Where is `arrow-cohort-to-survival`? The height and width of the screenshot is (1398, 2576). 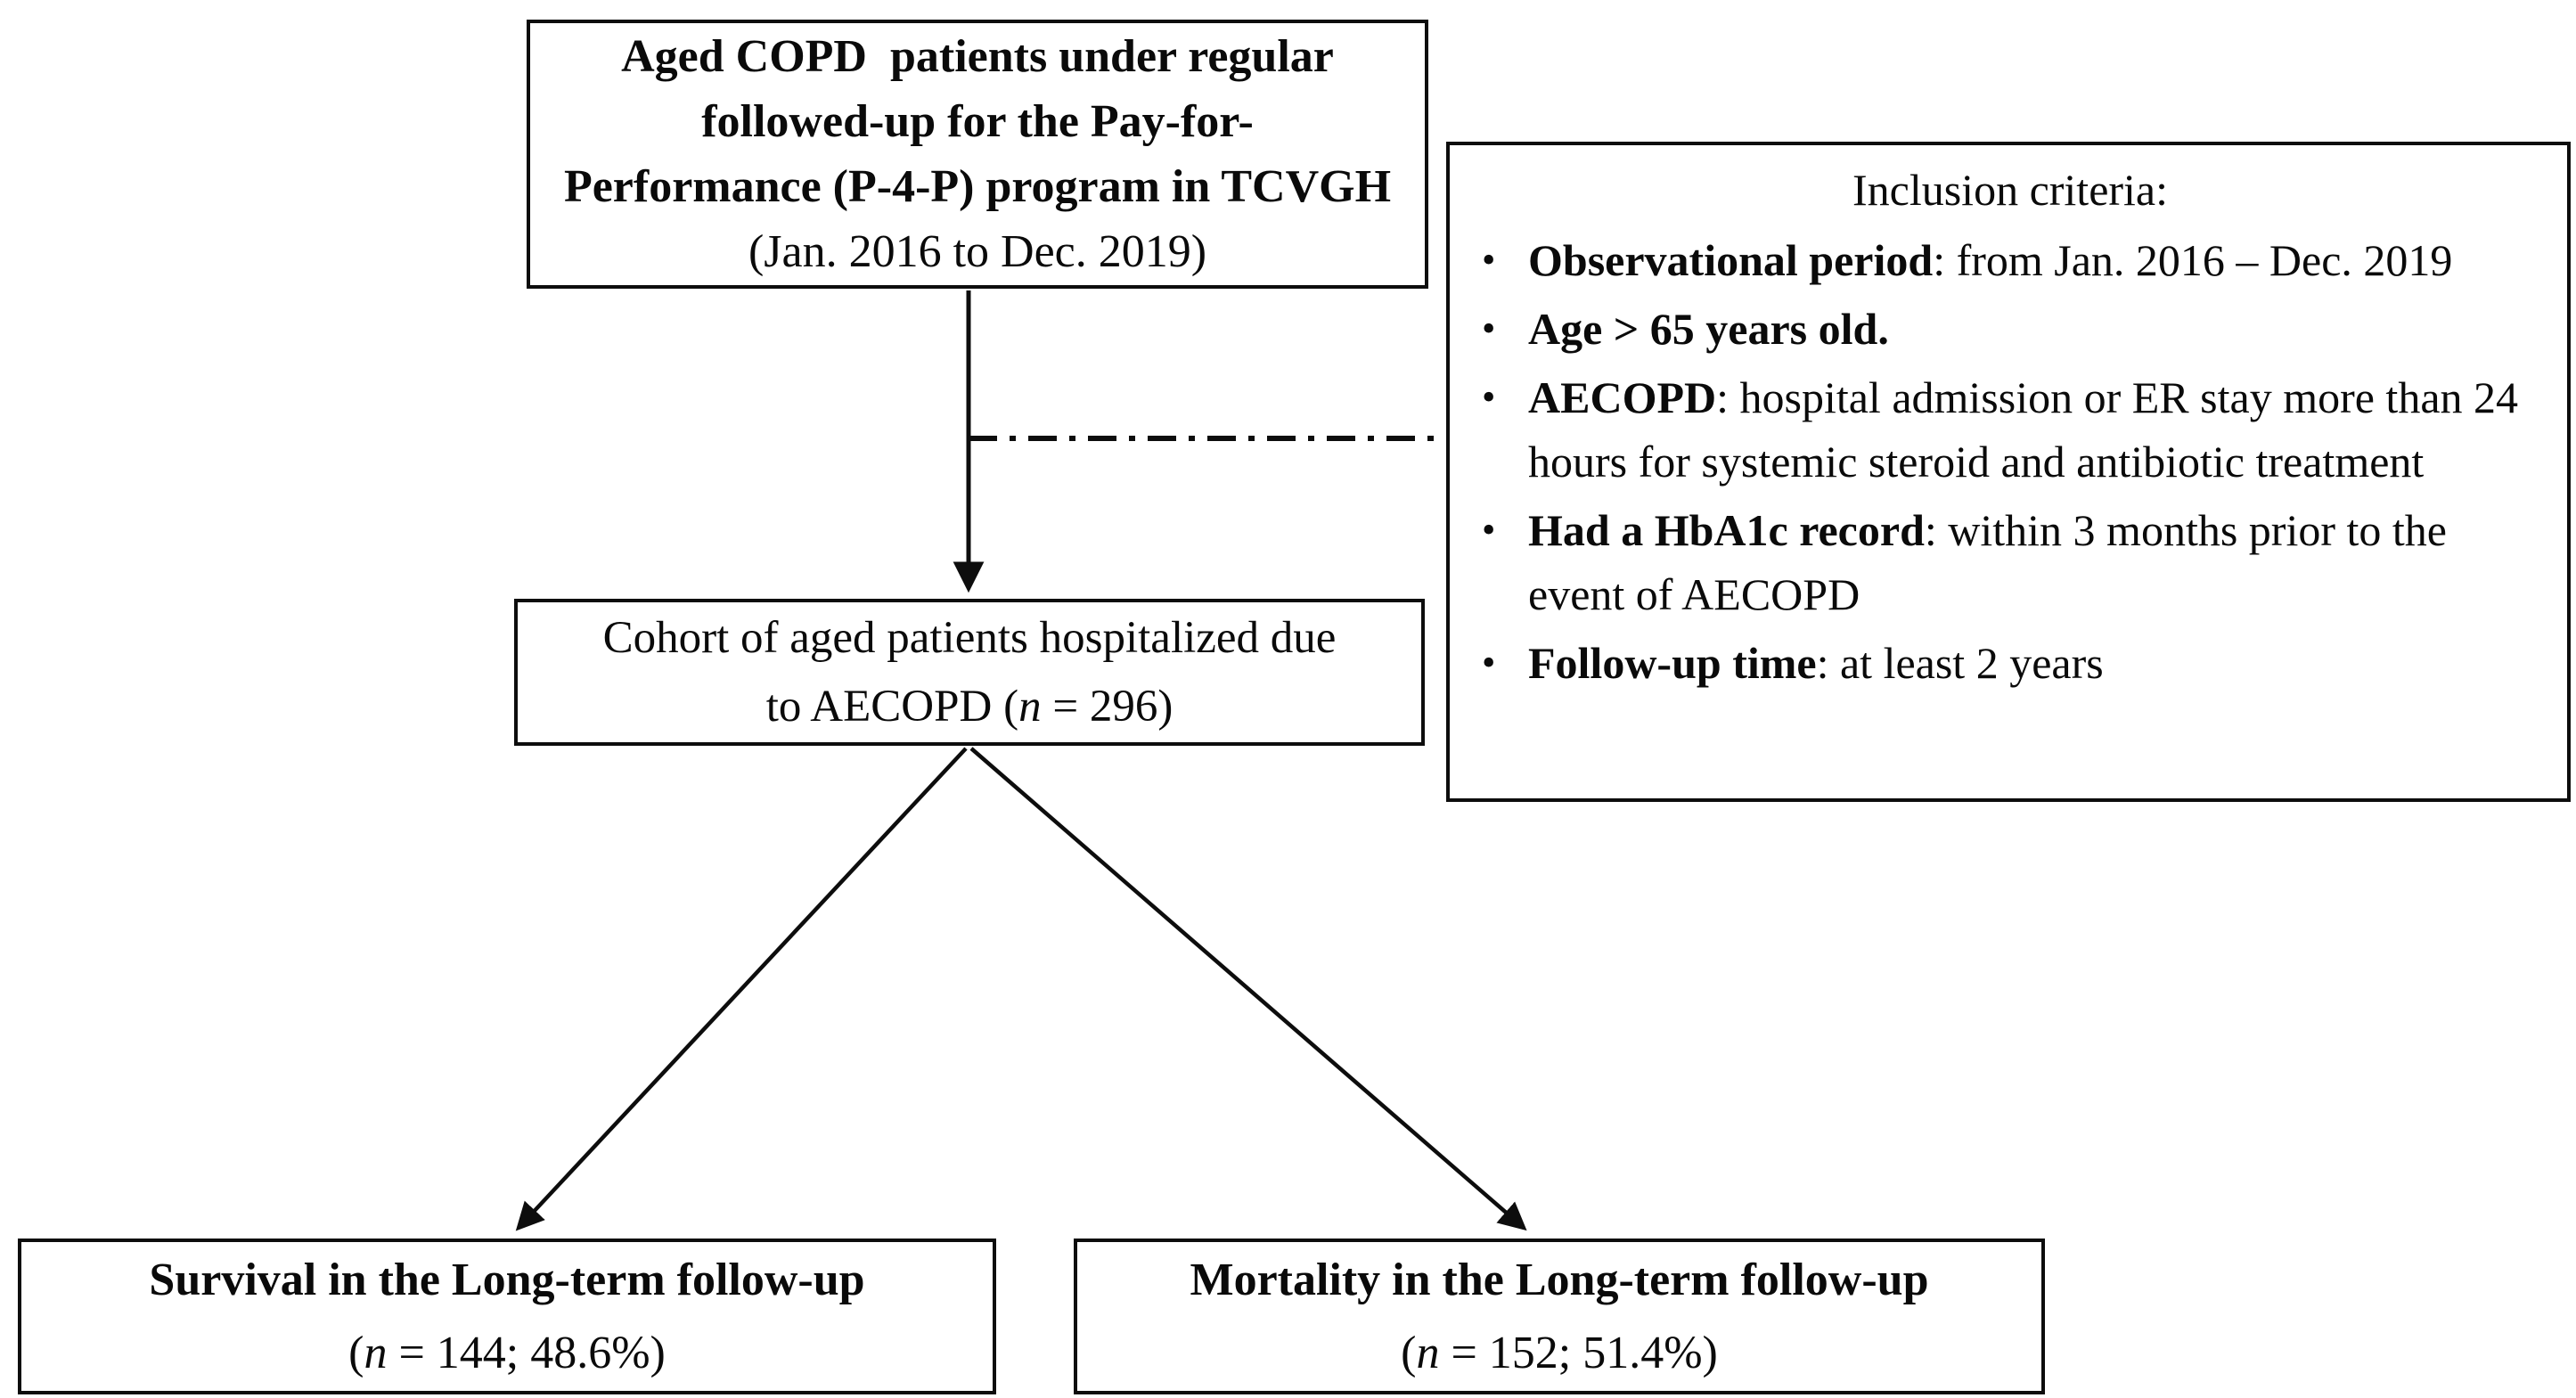 arrow-cohort-to-survival is located at coordinates (741, 989).